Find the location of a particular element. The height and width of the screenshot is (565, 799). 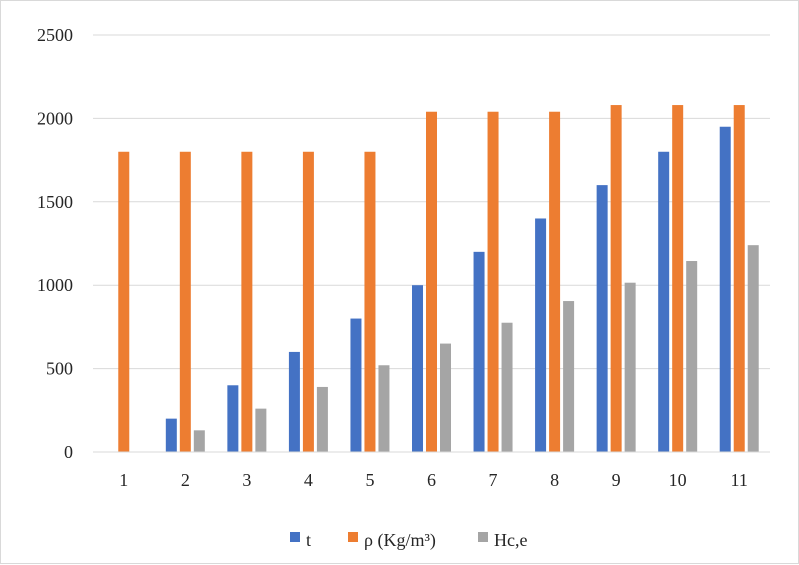

legend-label: t is located at coordinates (308, 540).